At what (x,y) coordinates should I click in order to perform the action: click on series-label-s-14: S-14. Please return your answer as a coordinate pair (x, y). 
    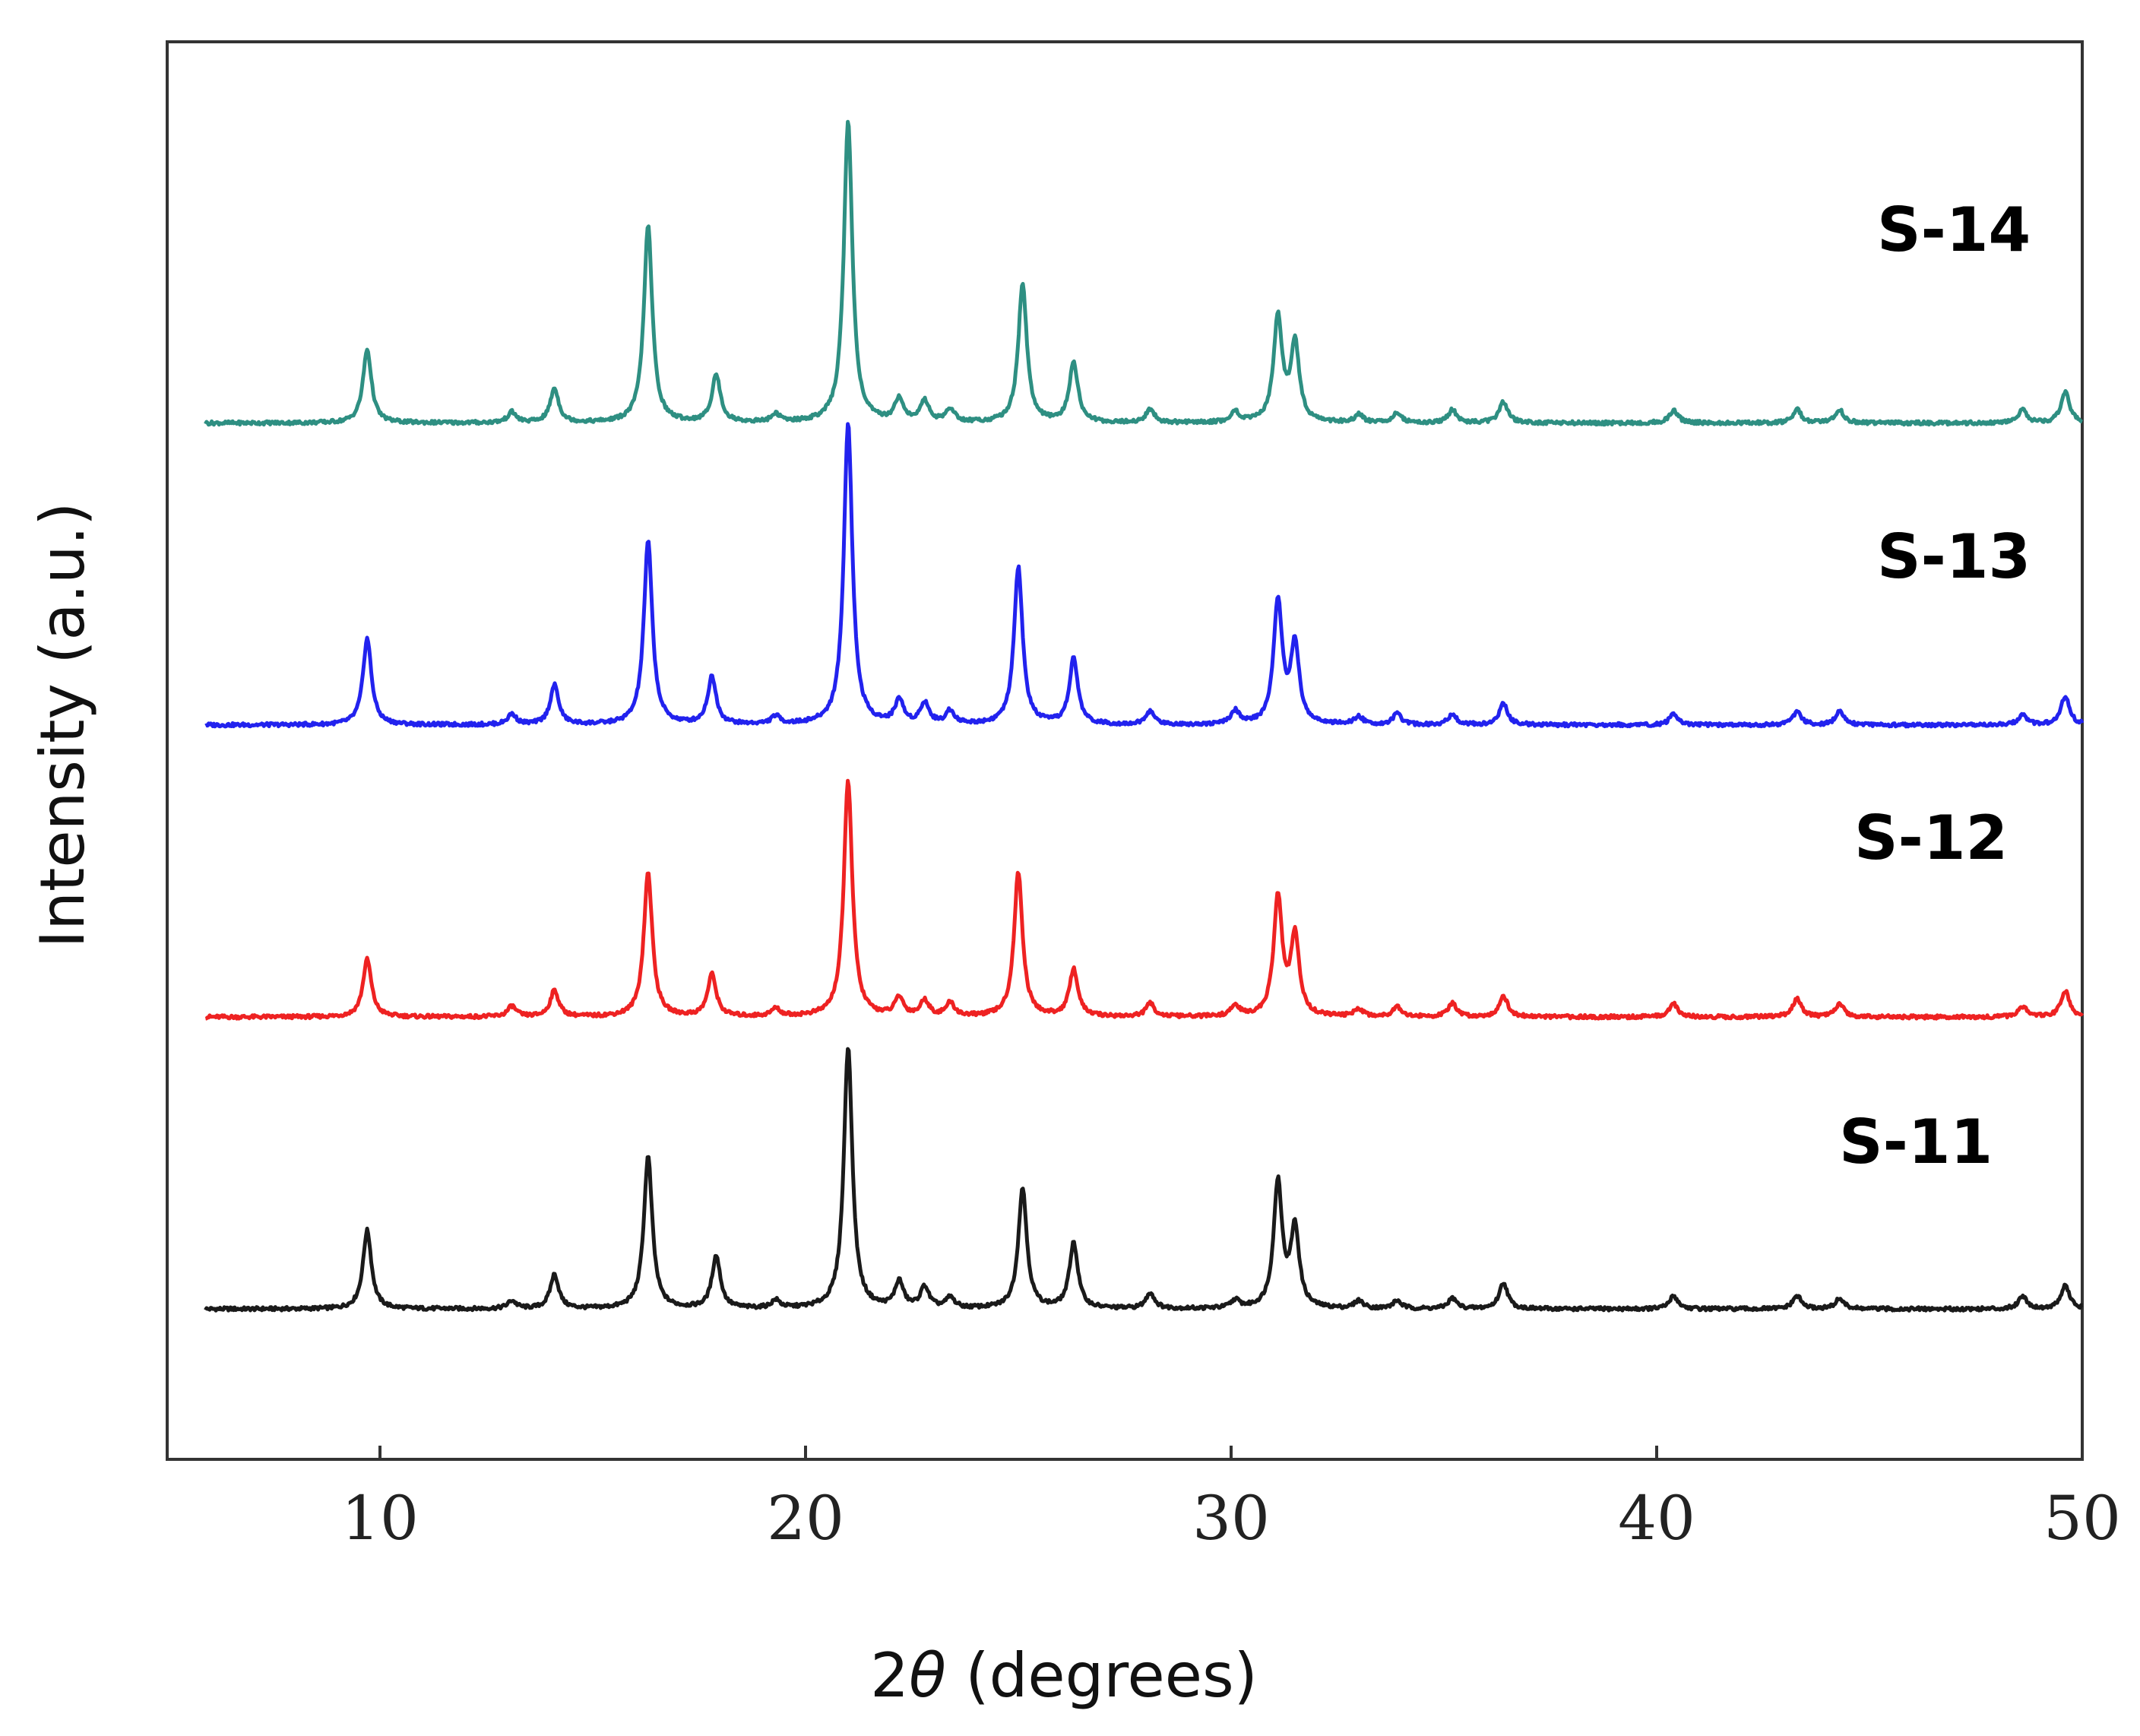
    Looking at the image, I should click on (1954, 230).